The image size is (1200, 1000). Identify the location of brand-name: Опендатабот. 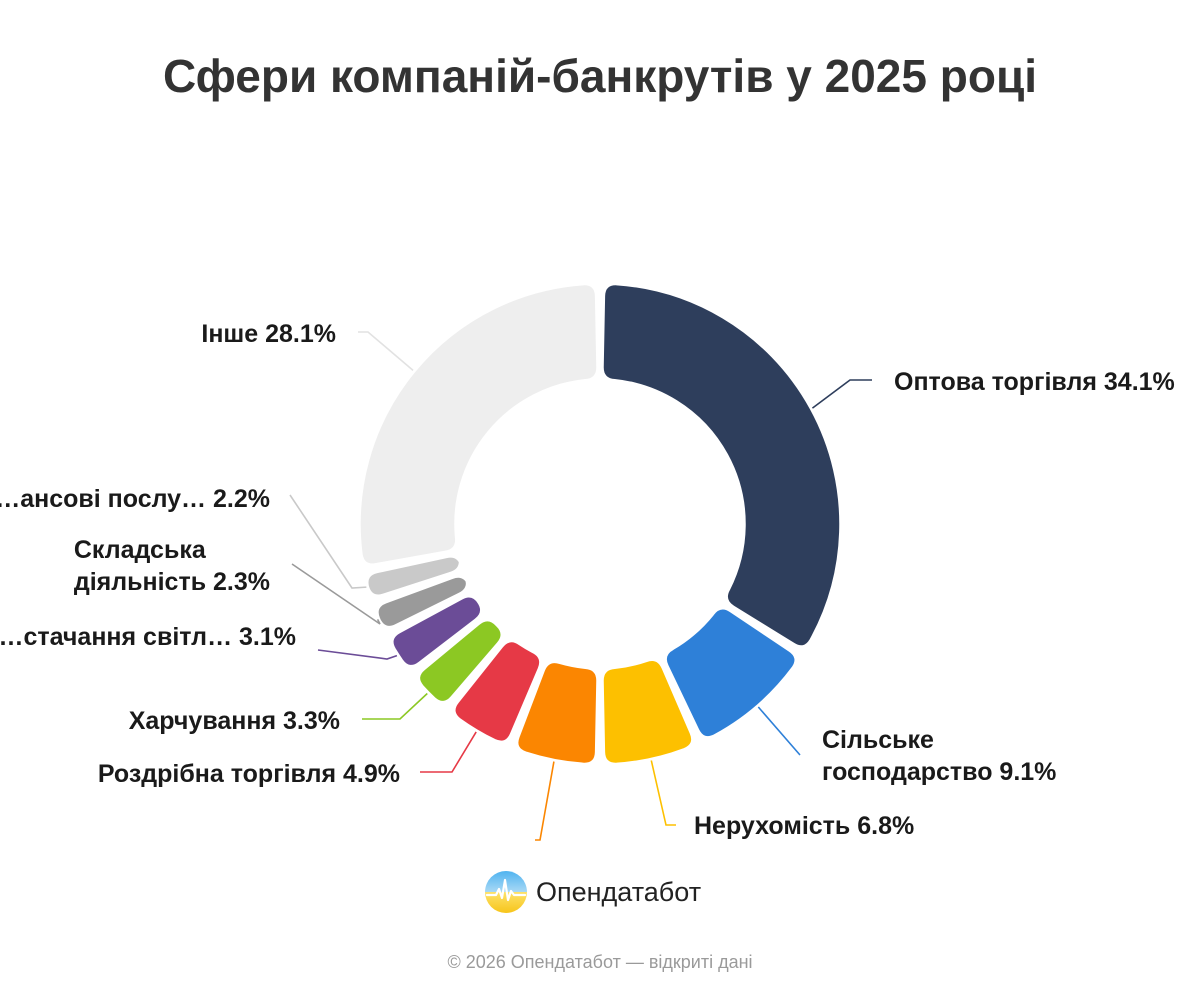
(619, 891).